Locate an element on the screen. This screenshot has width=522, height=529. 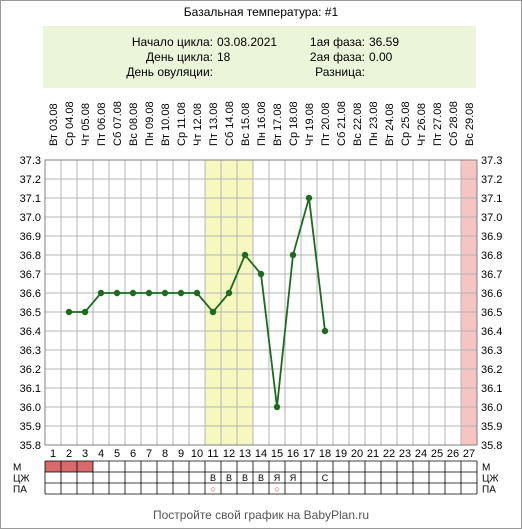
y-tick-label-right: 37.3 is located at coordinates (491, 161).